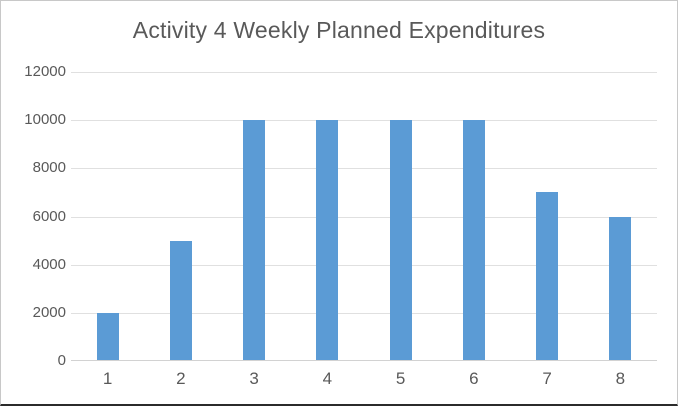  I want to click on y-tick-label: 10000, so click(45, 120).